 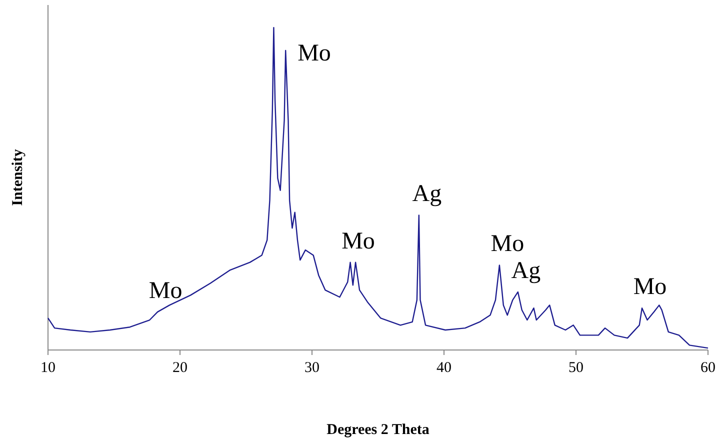 What do you see at coordinates (180, 368) in the screenshot?
I see `x-tick-label: 20` at bounding box center [180, 368].